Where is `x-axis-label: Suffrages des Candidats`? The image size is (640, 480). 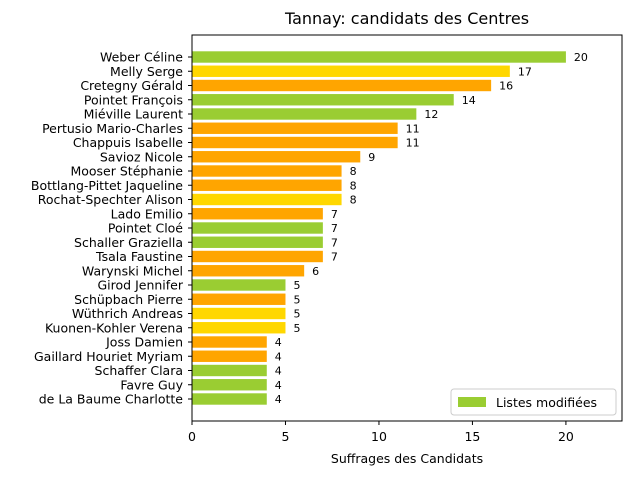 x-axis-label: Suffrages des Candidats is located at coordinates (407, 458).